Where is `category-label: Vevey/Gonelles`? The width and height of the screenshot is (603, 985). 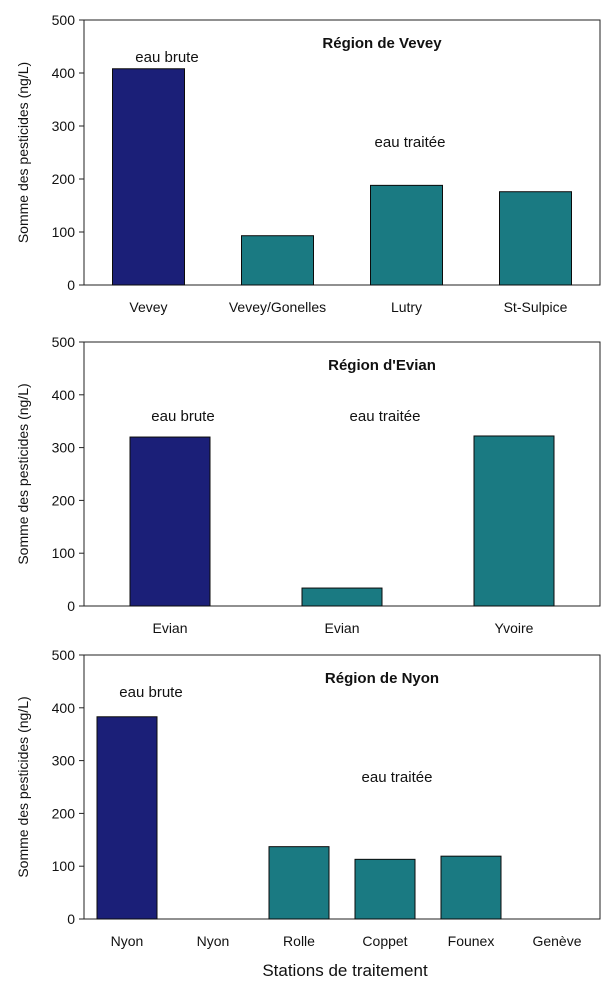
category-label: Vevey/Gonelles is located at coordinates (277, 307).